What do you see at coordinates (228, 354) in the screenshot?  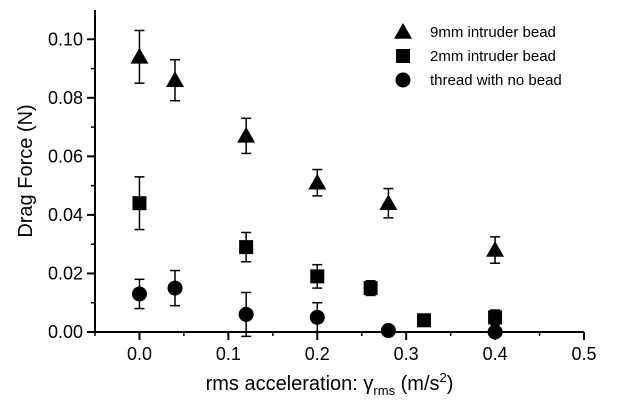 I see `x-tick-label: 0.1` at bounding box center [228, 354].